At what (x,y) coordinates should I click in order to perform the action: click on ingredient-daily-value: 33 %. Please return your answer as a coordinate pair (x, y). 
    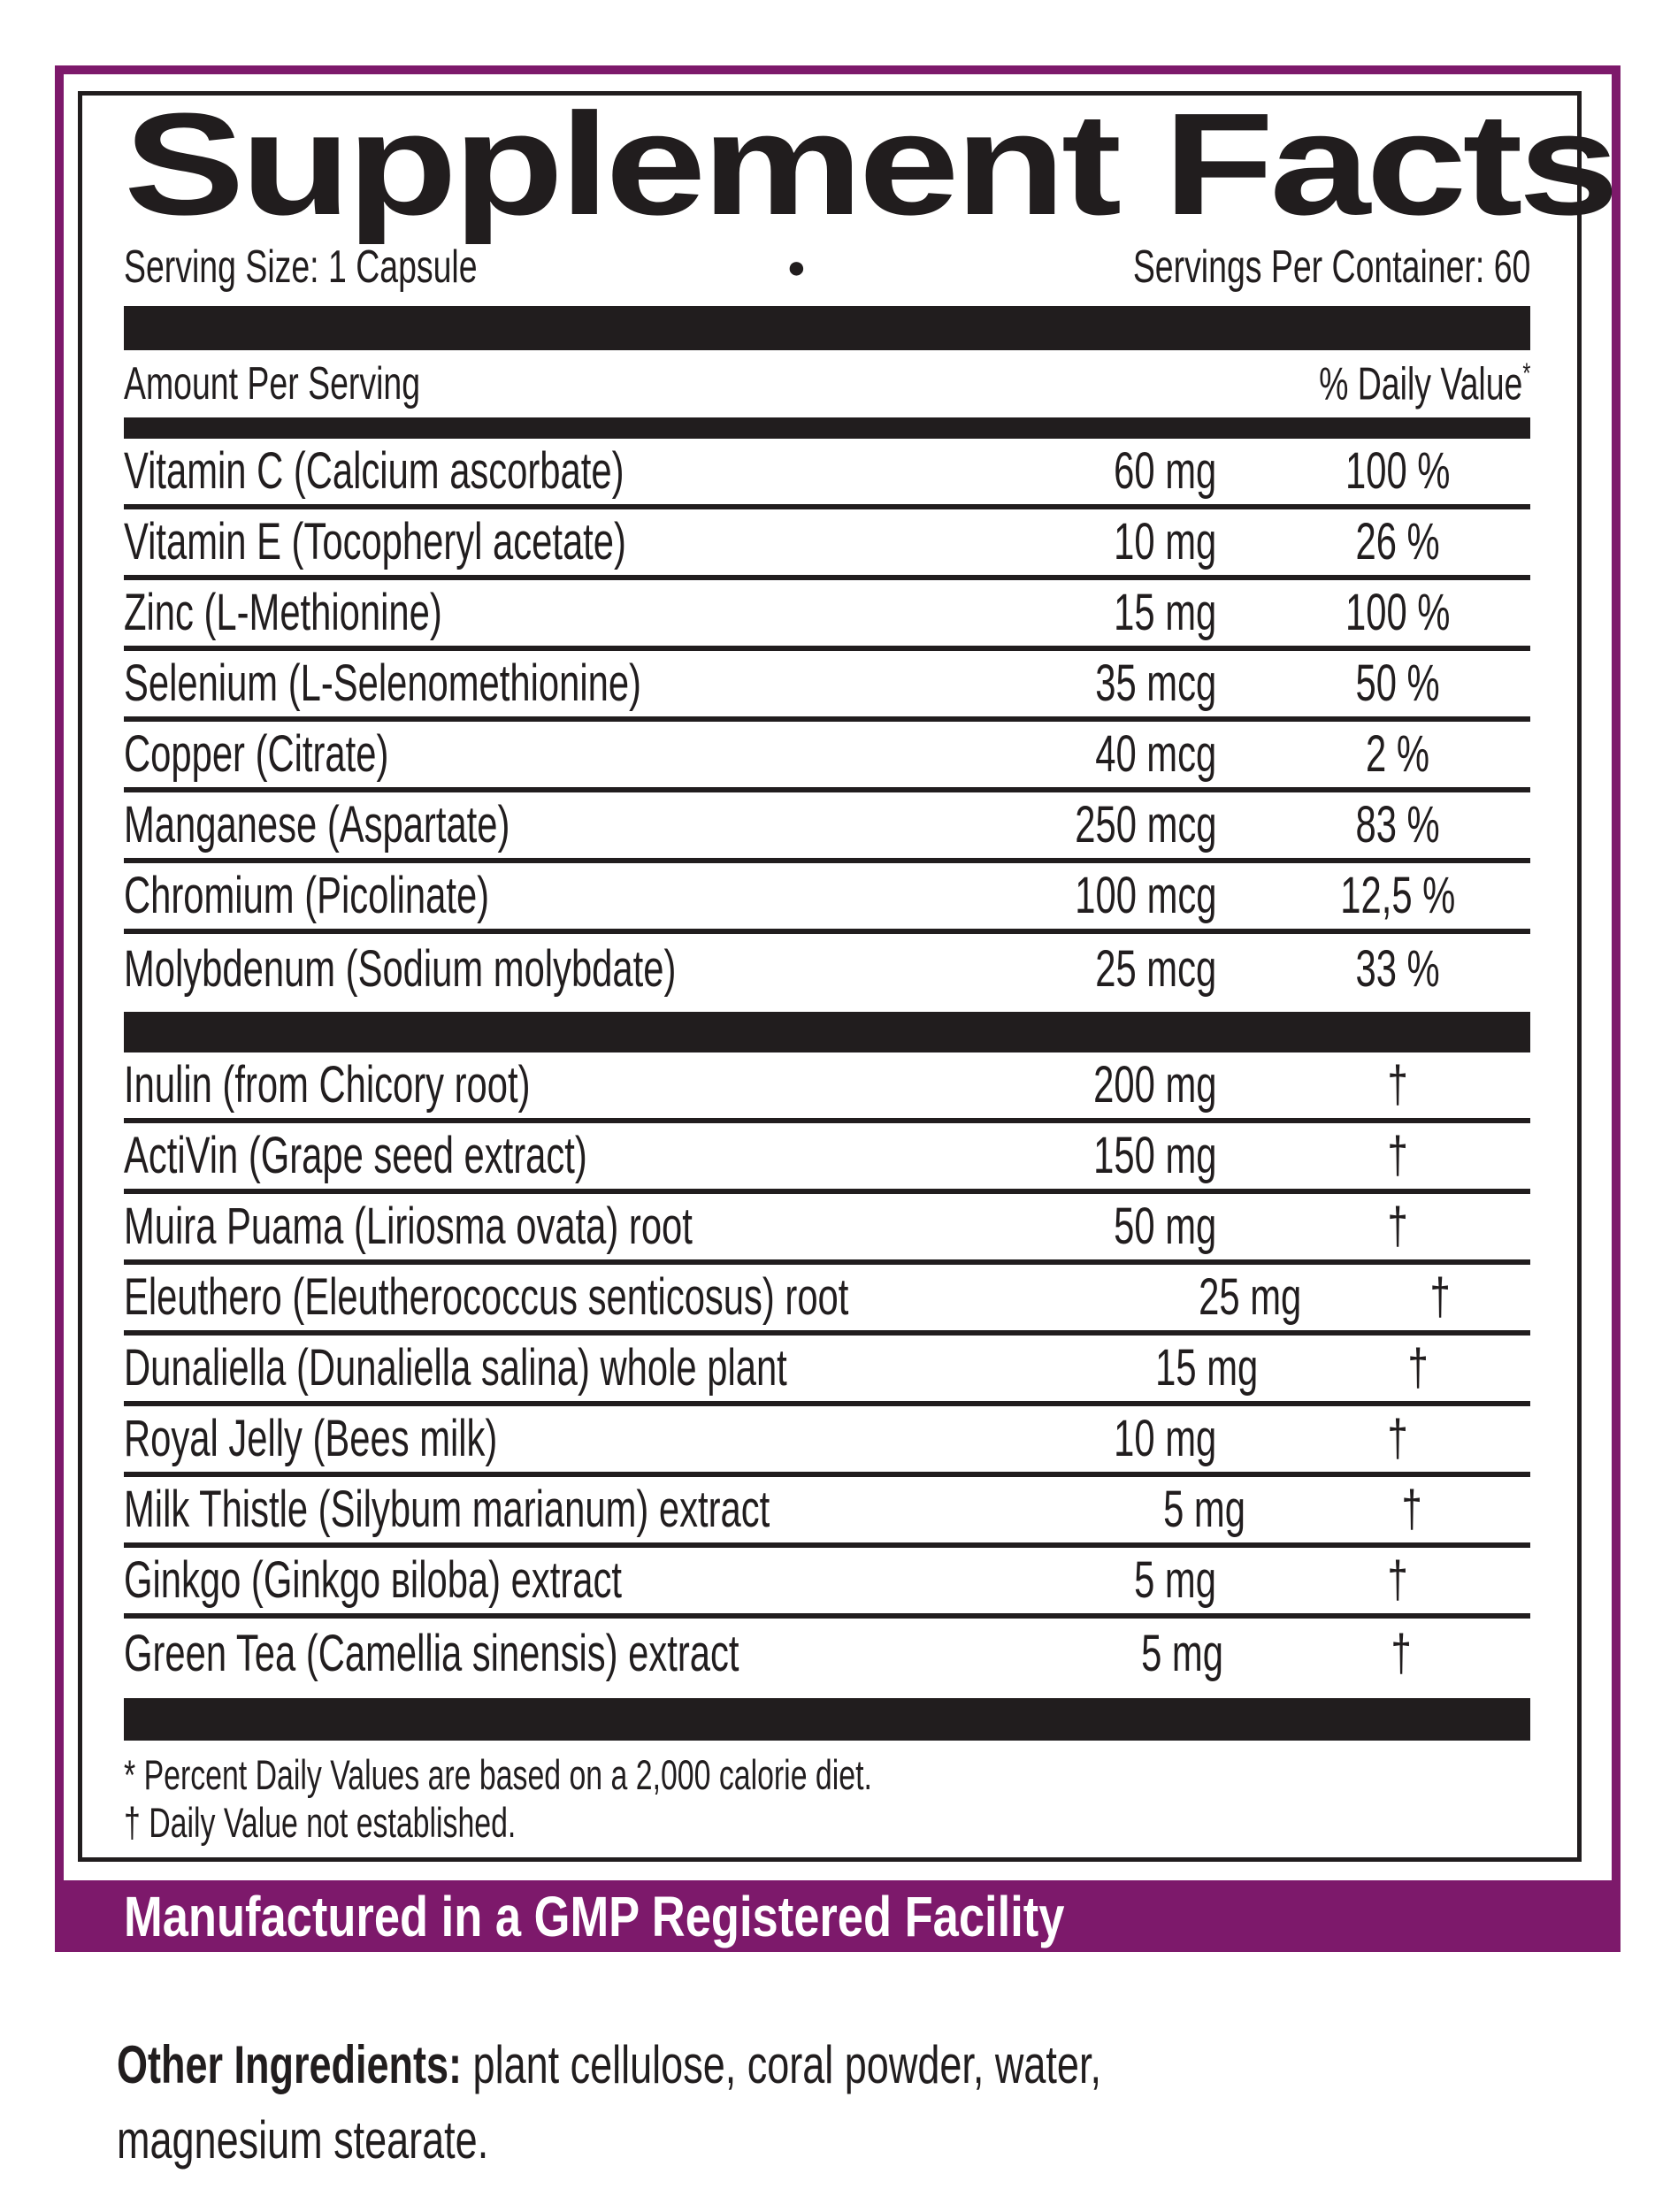
    Looking at the image, I should click on (1397, 969).